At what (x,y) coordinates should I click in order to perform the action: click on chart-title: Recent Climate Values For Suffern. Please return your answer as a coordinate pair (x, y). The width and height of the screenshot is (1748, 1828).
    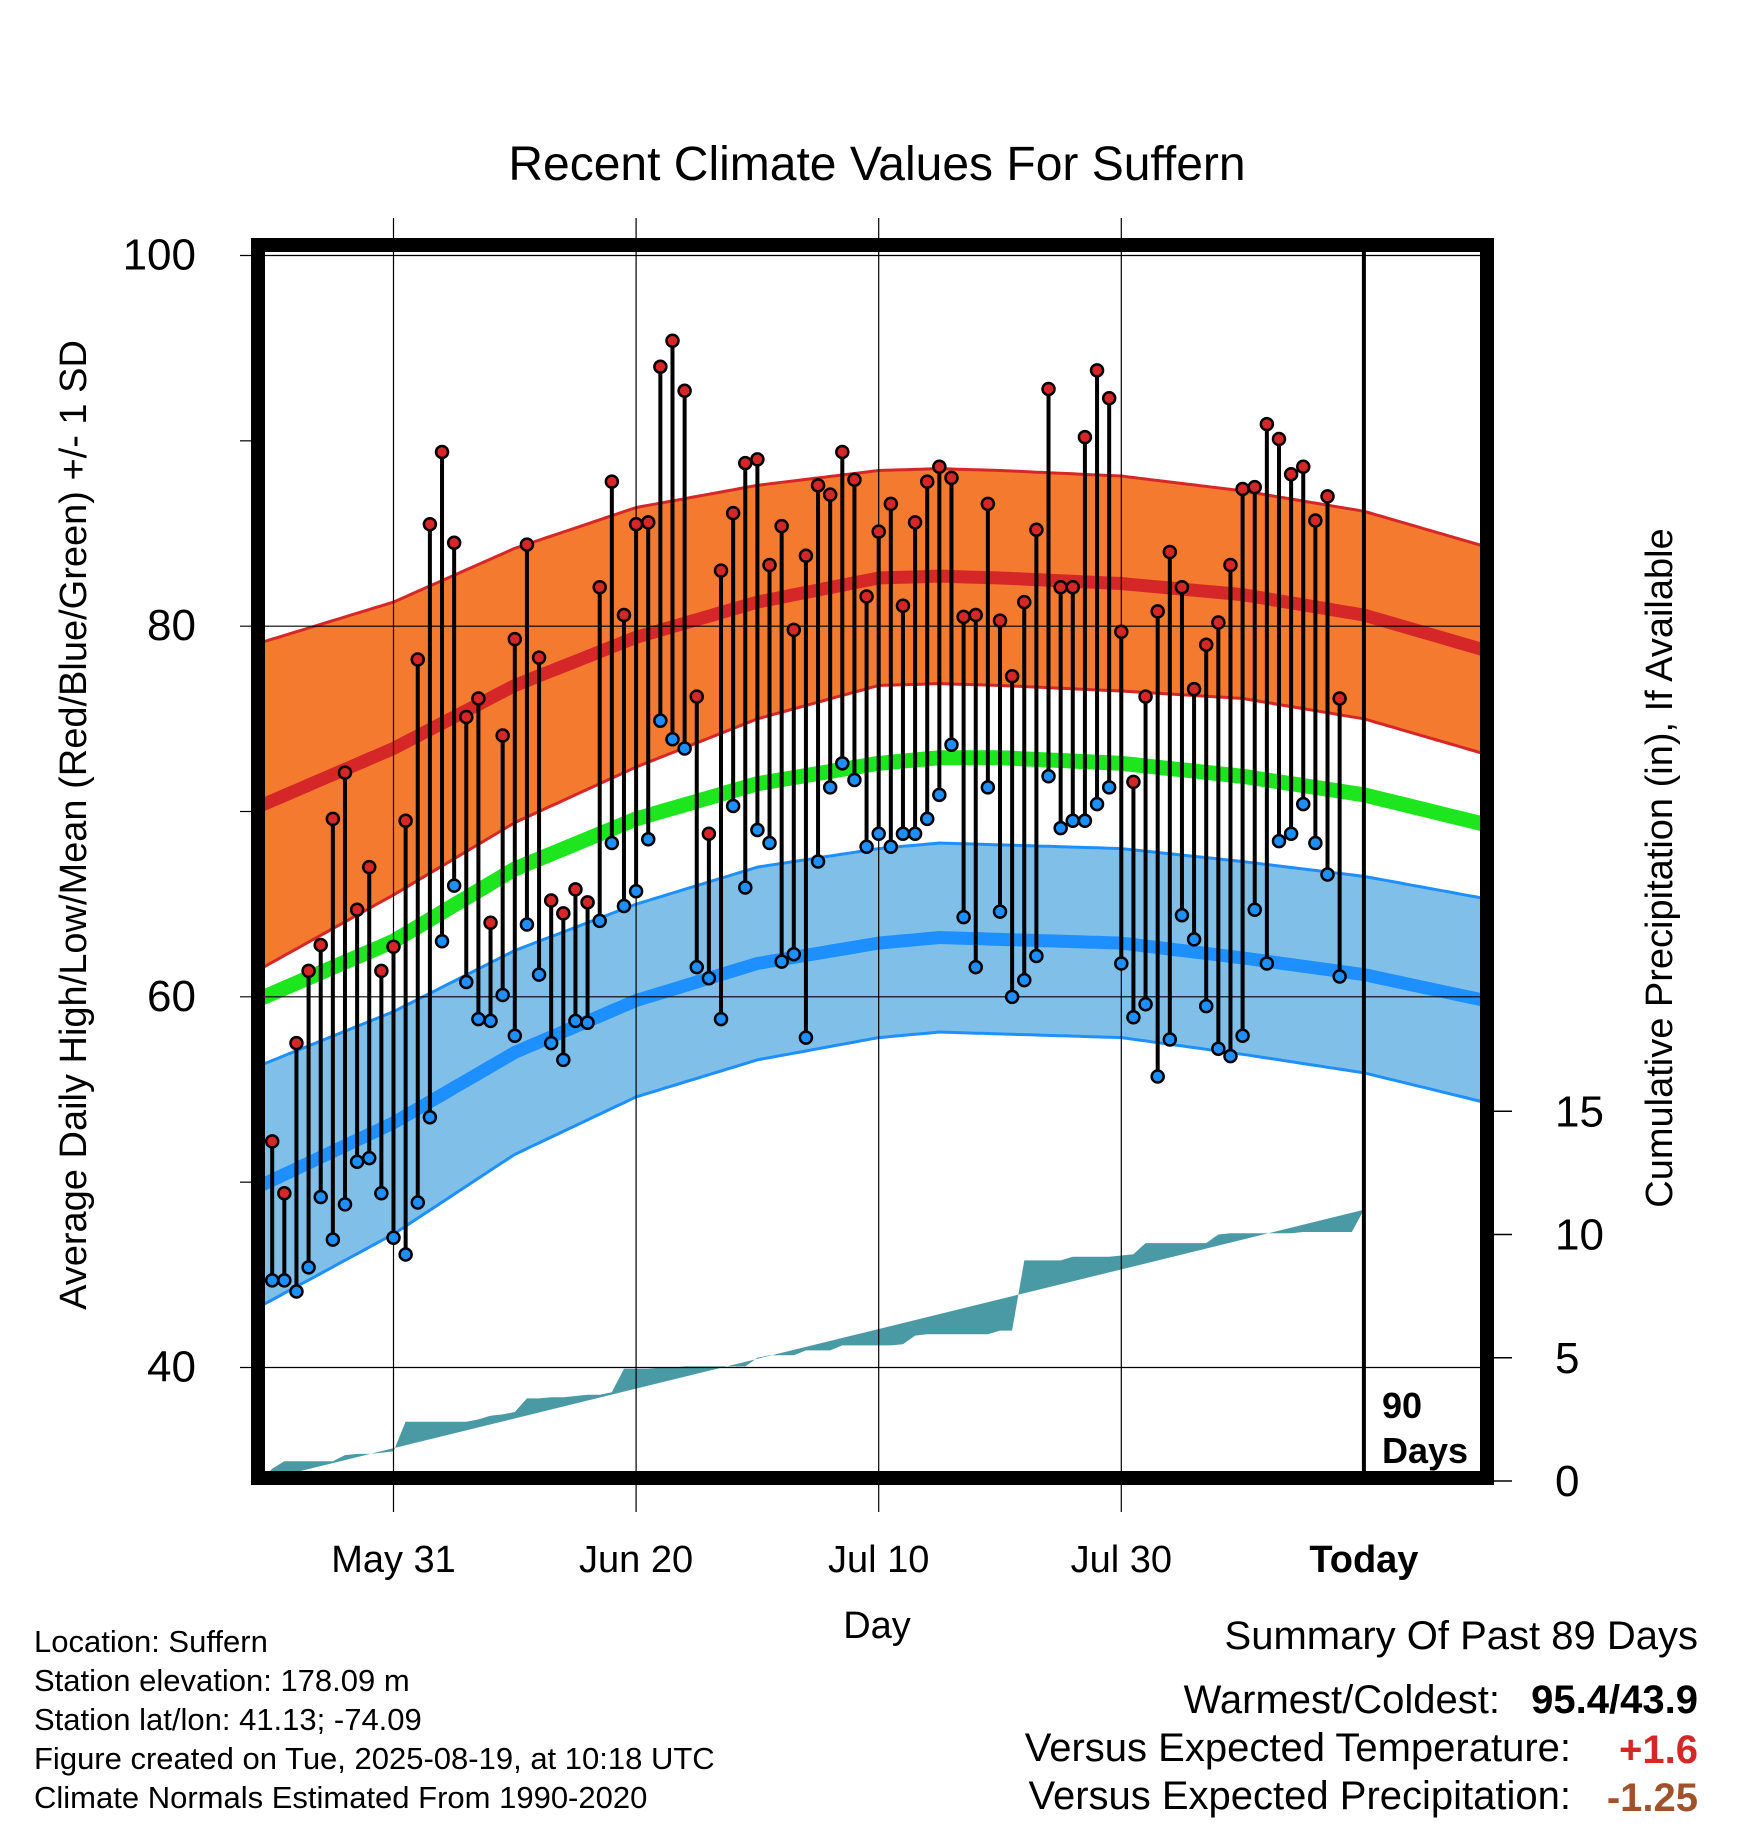
    Looking at the image, I should click on (876, 164).